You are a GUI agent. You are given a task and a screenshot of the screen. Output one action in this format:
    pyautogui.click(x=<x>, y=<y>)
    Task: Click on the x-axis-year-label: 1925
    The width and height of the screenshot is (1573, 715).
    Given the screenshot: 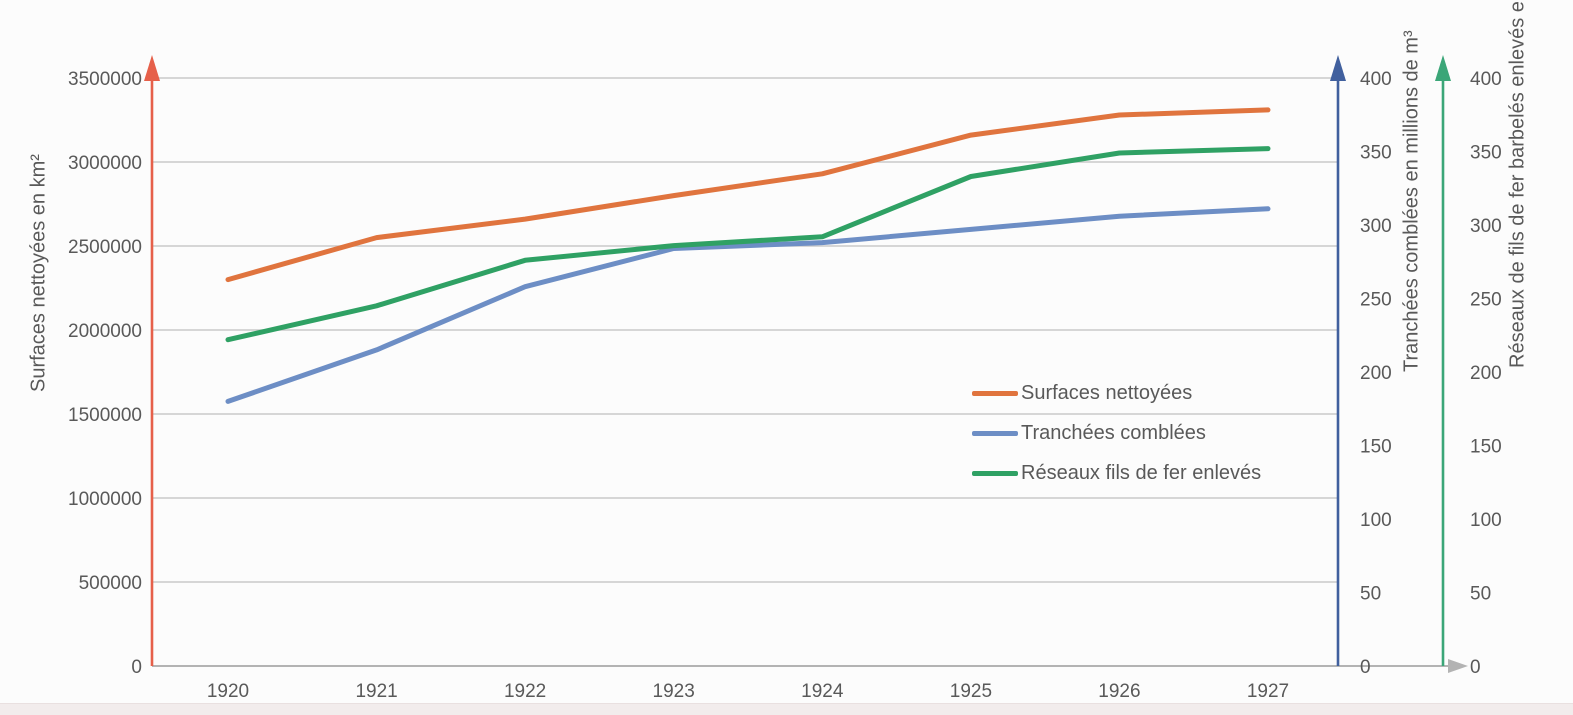 What is the action you would take?
    pyautogui.click(x=971, y=691)
    